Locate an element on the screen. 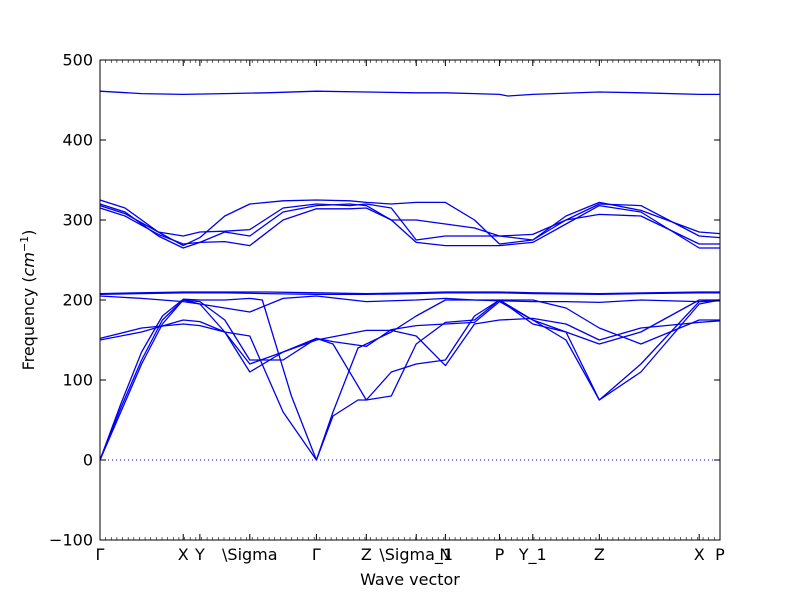  y-axis-label-exponent: −1 is located at coordinates (24, 244).